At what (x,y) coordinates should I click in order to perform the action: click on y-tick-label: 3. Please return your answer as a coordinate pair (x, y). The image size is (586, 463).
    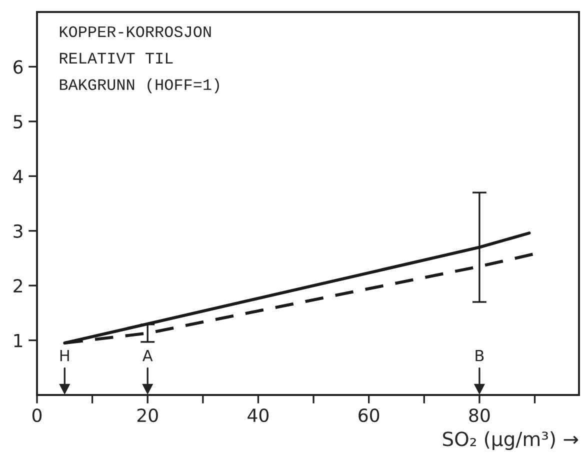
    Looking at the image, I should click on (18, 231).